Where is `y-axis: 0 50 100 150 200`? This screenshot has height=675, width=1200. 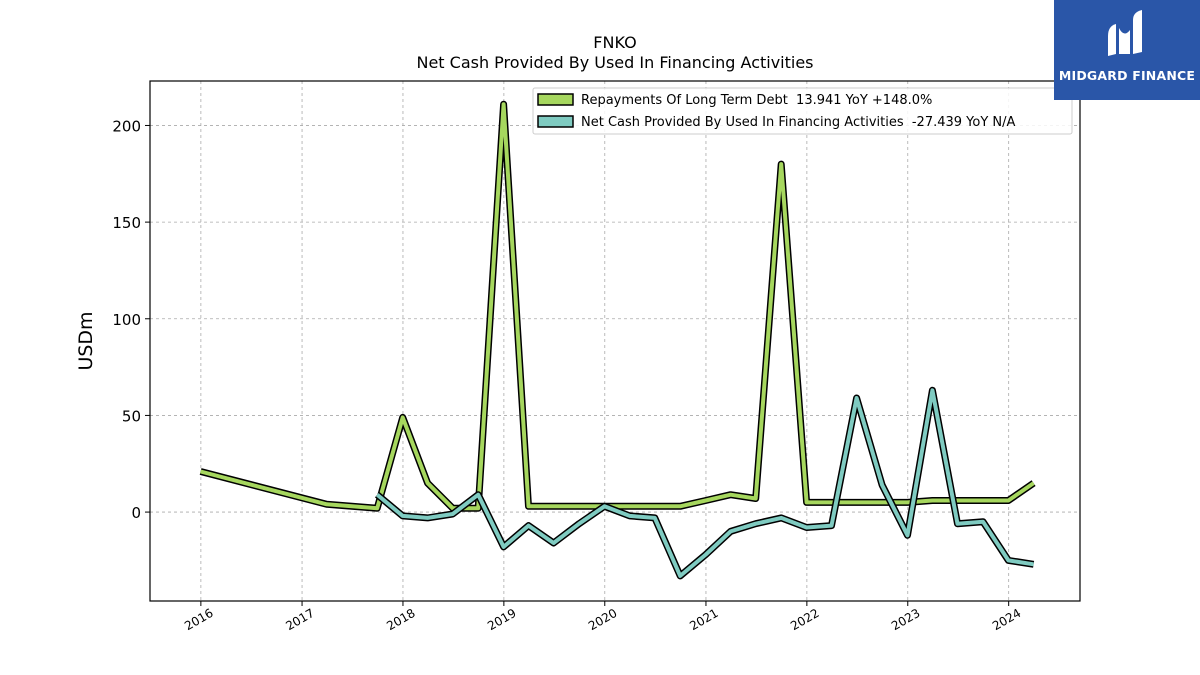 y-axis: 0 50 100 150 200 is located at coordinates (131, 319).